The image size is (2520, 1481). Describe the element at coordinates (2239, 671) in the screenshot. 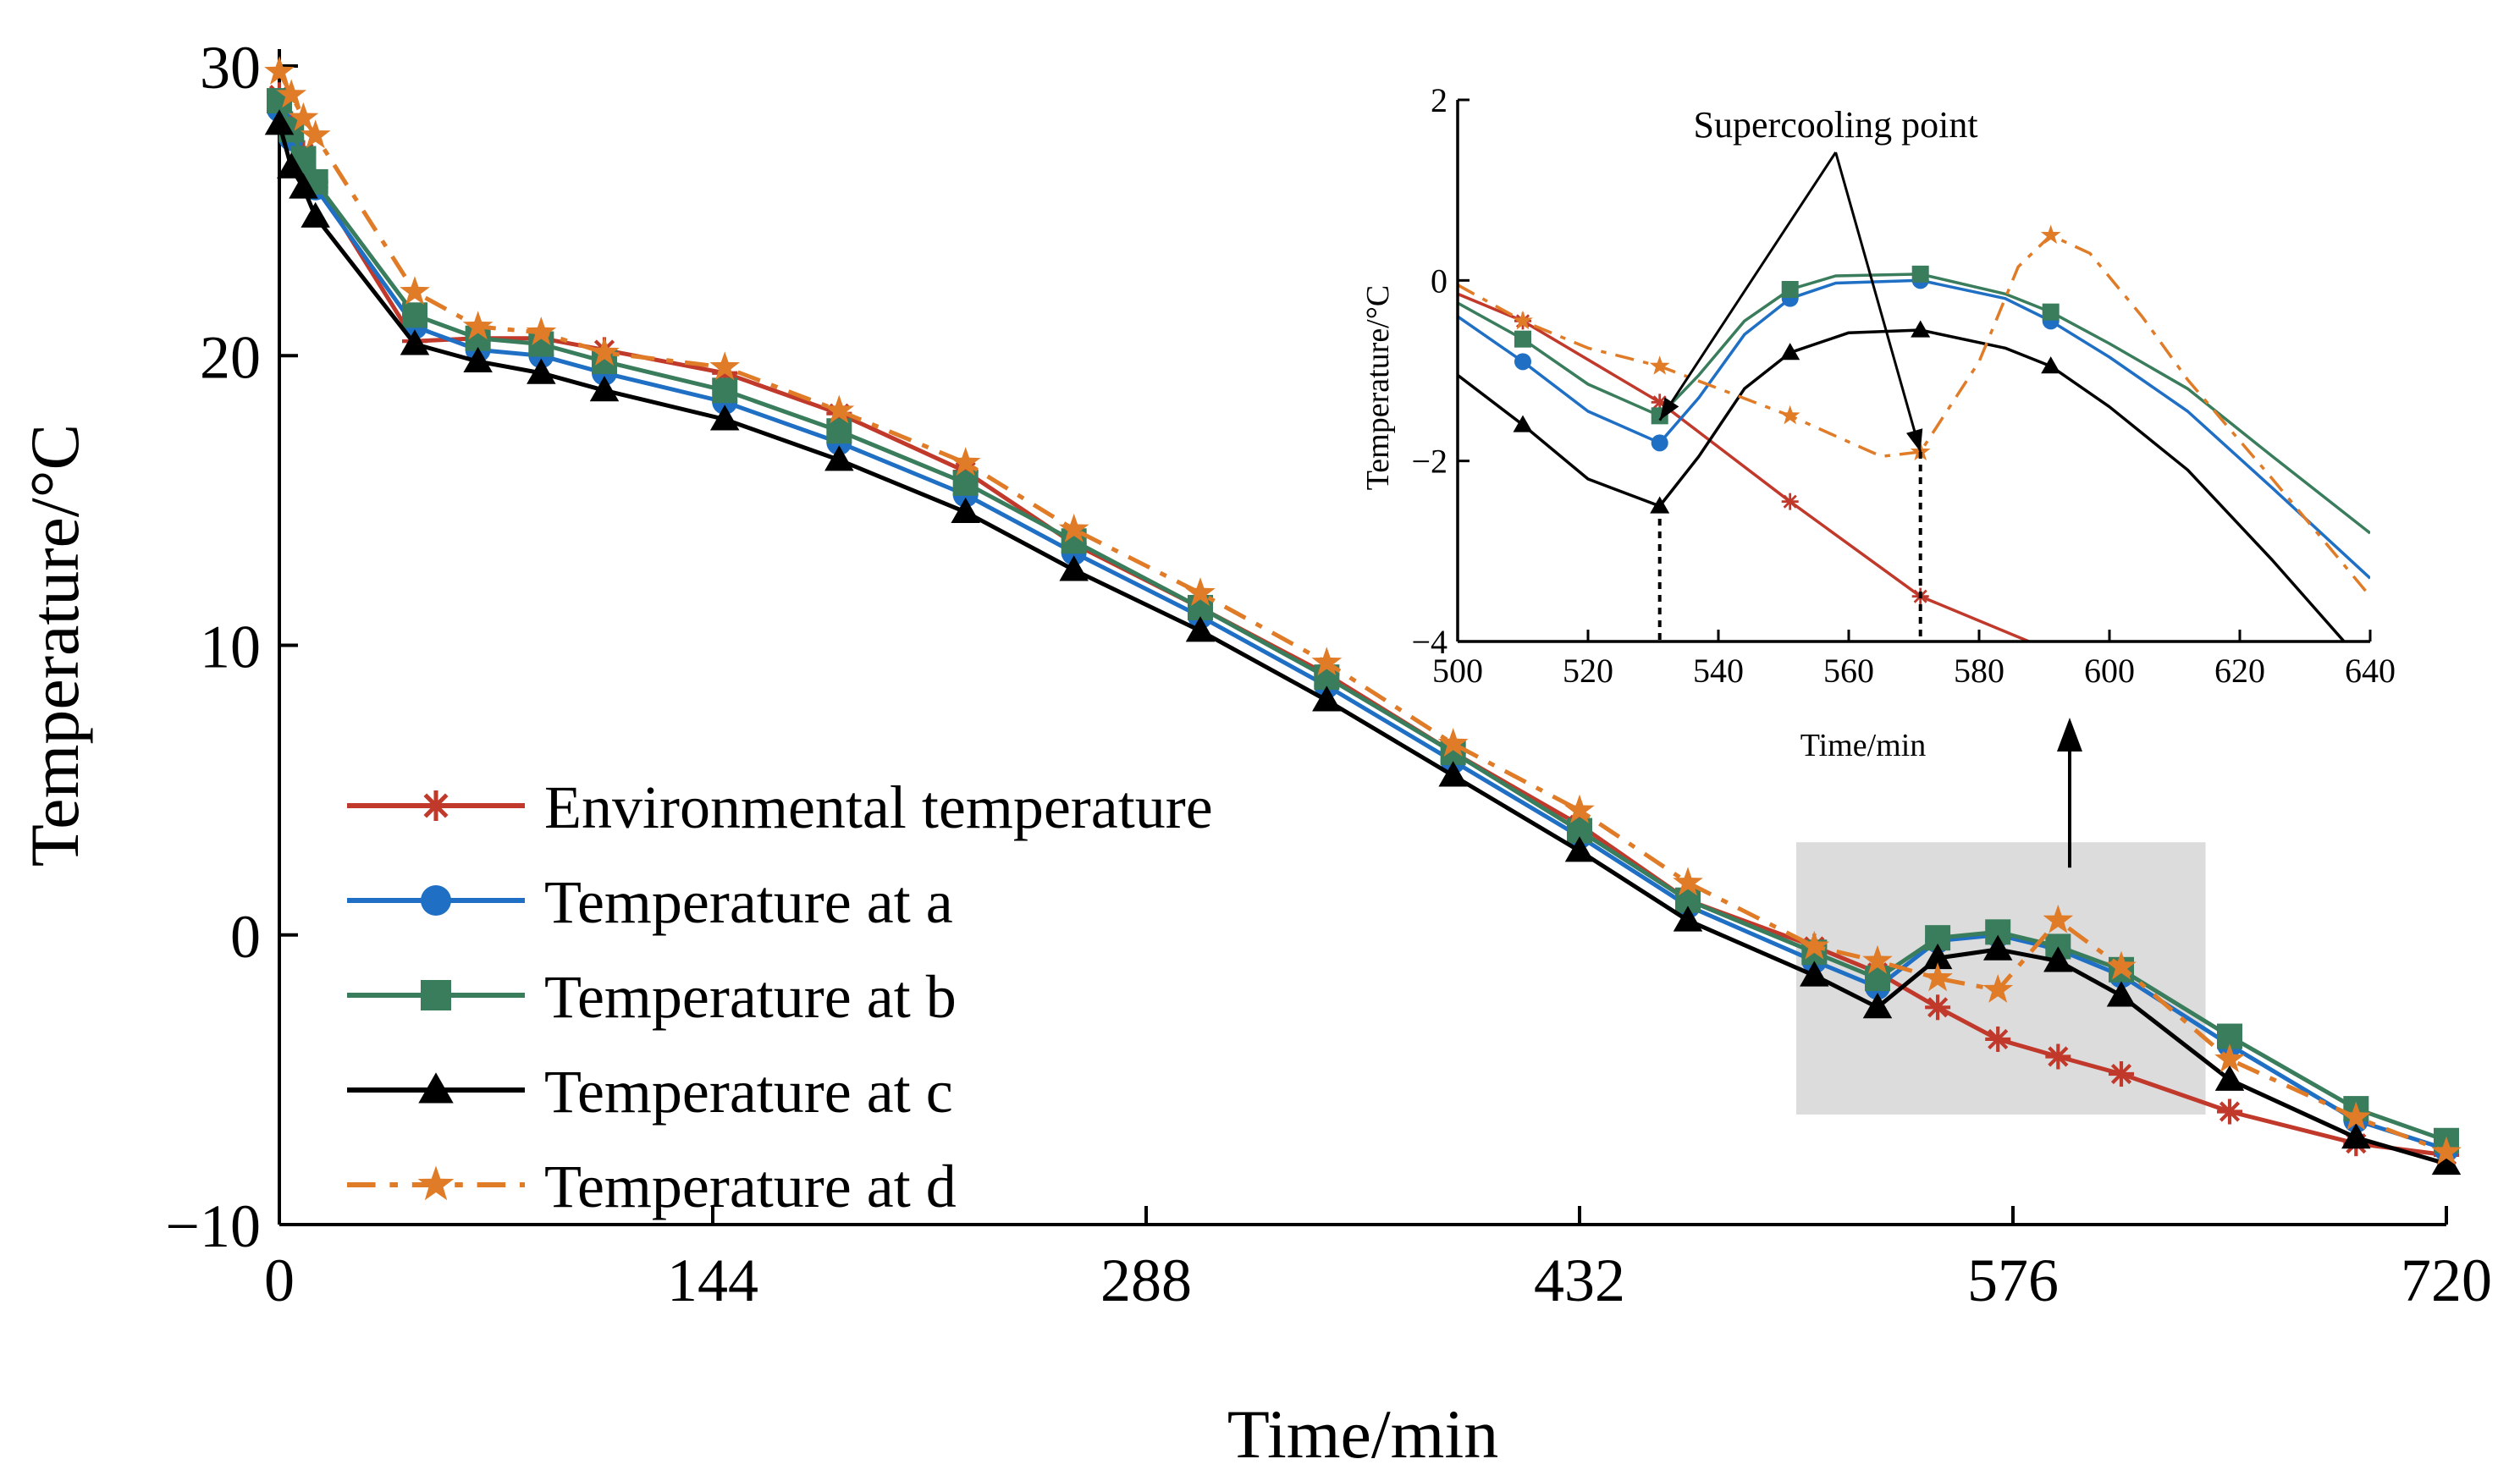

I see `inset-x-tick-label: 620` at that location.